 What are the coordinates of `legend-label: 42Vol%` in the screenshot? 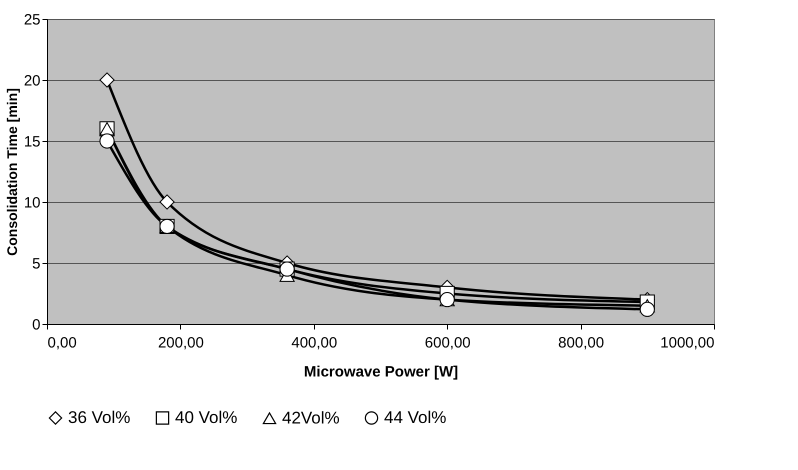 It's located at (311, 418).